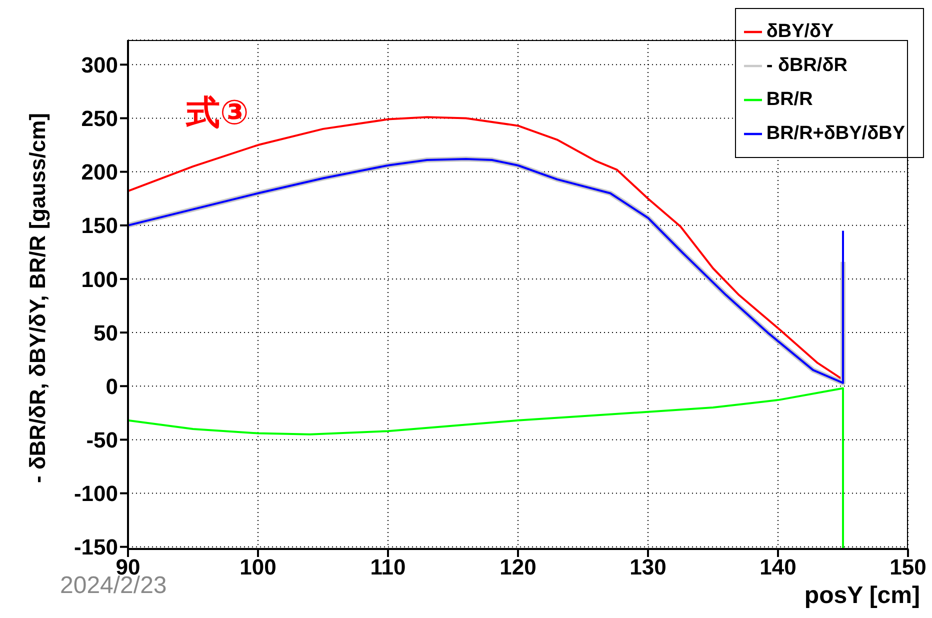 Image resolution: width=932 pixels, height=618 pixels. I want to click on x-tick-label: 150, so click(908, 567).